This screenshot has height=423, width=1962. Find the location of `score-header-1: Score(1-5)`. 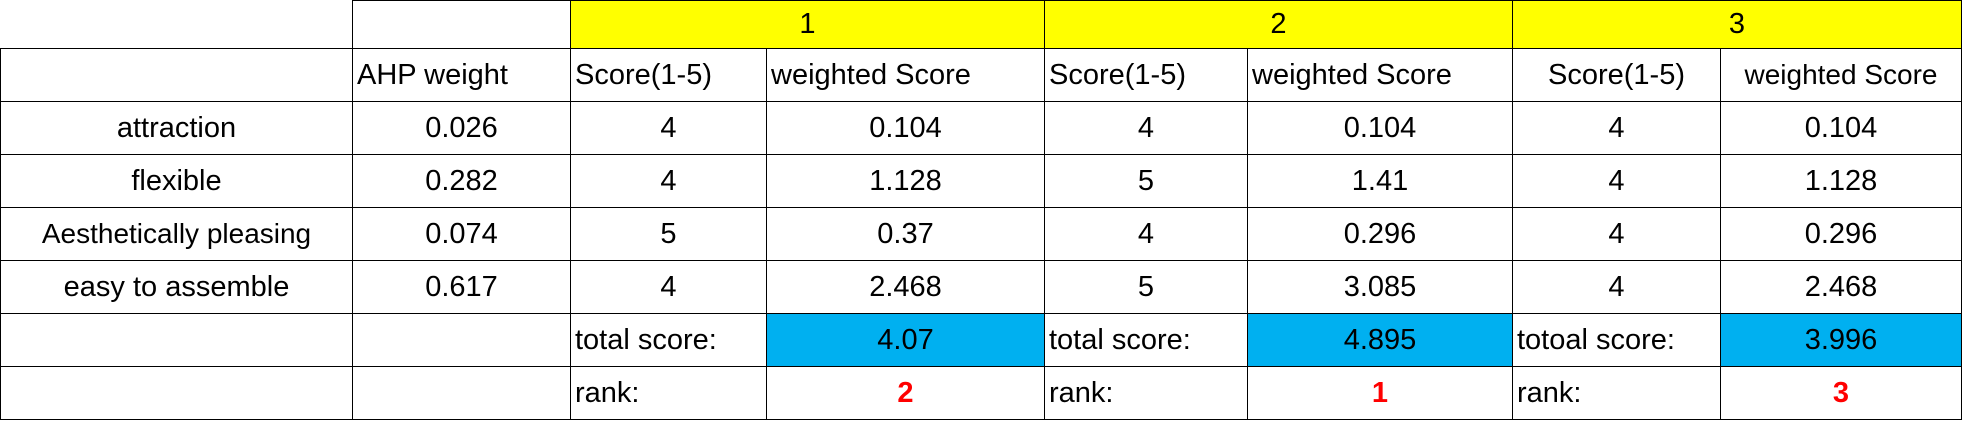

score-header-1: Score(1-5) is located at coordinates (668, 75).